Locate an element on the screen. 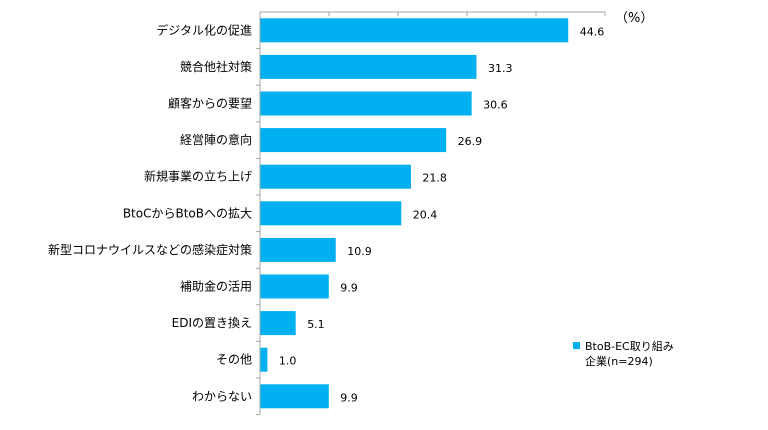 The height and width of the screenshot is (430, 768). category-label: 顧客からの要望 is located at coordinates (210, 103).